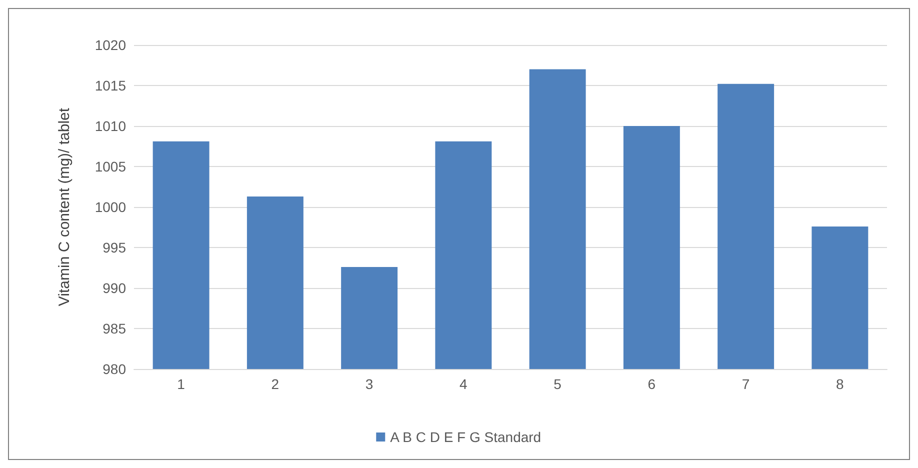  I want to click on y-tick-label: 1020, so click(110, 45).